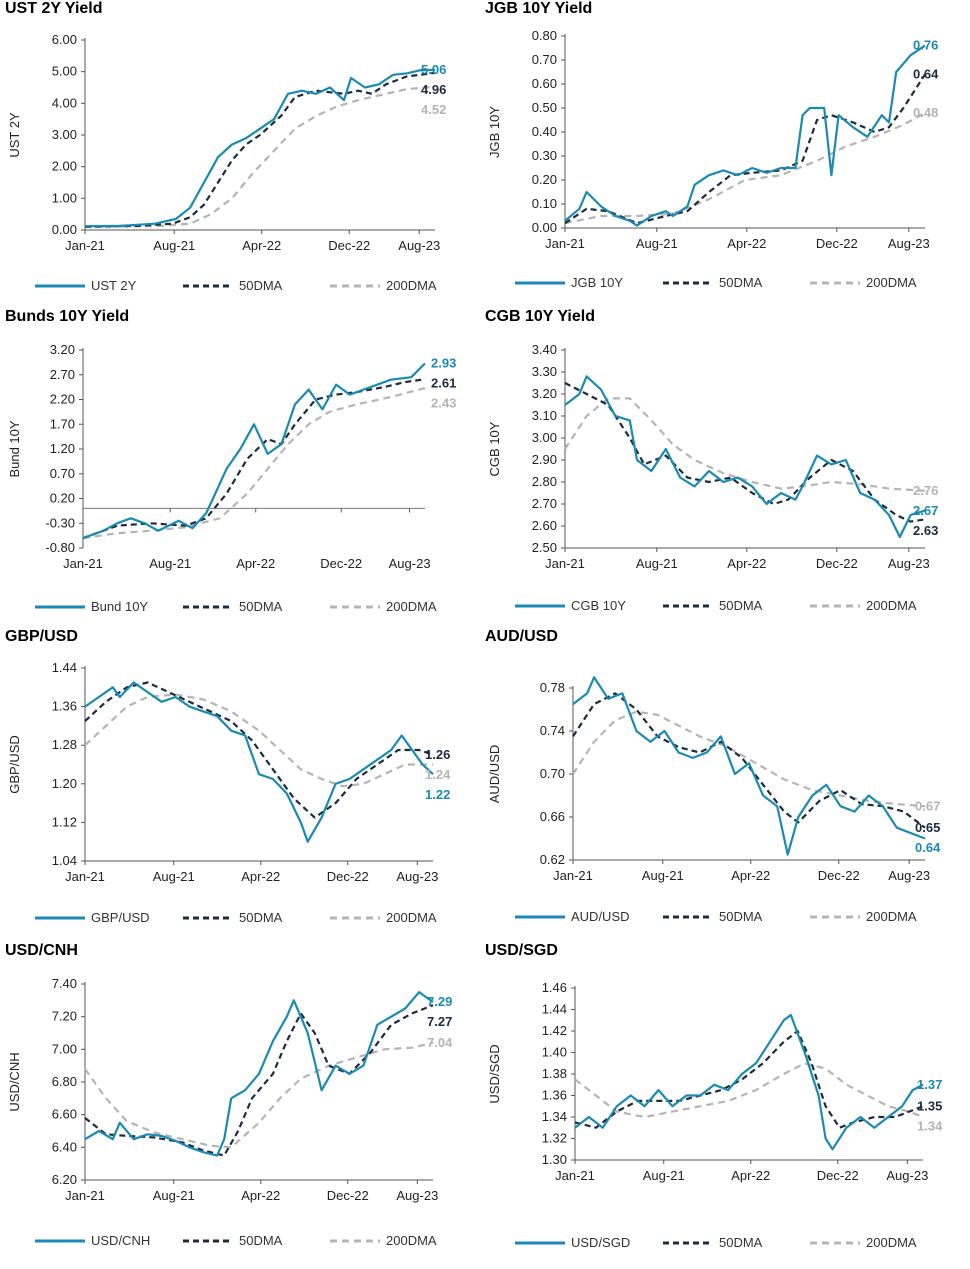 The image size is (970, 1269). Describe the element at coordinates (64, 1048) in the screenshot. I see `y-tick-label: 7.00` at that location.